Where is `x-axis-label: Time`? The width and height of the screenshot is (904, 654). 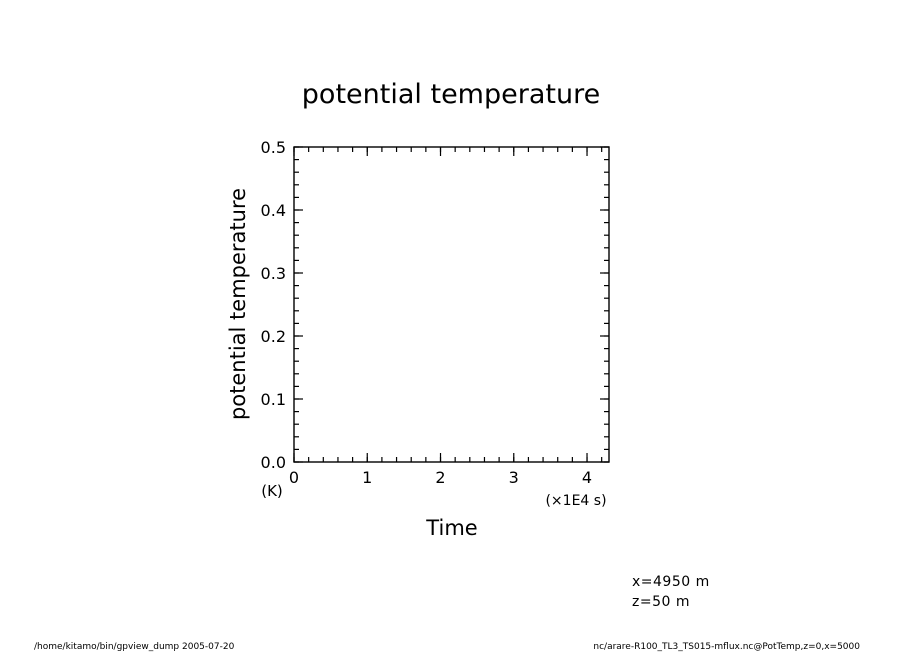
x-axis-label: Time is located at coordinates (451, 528).